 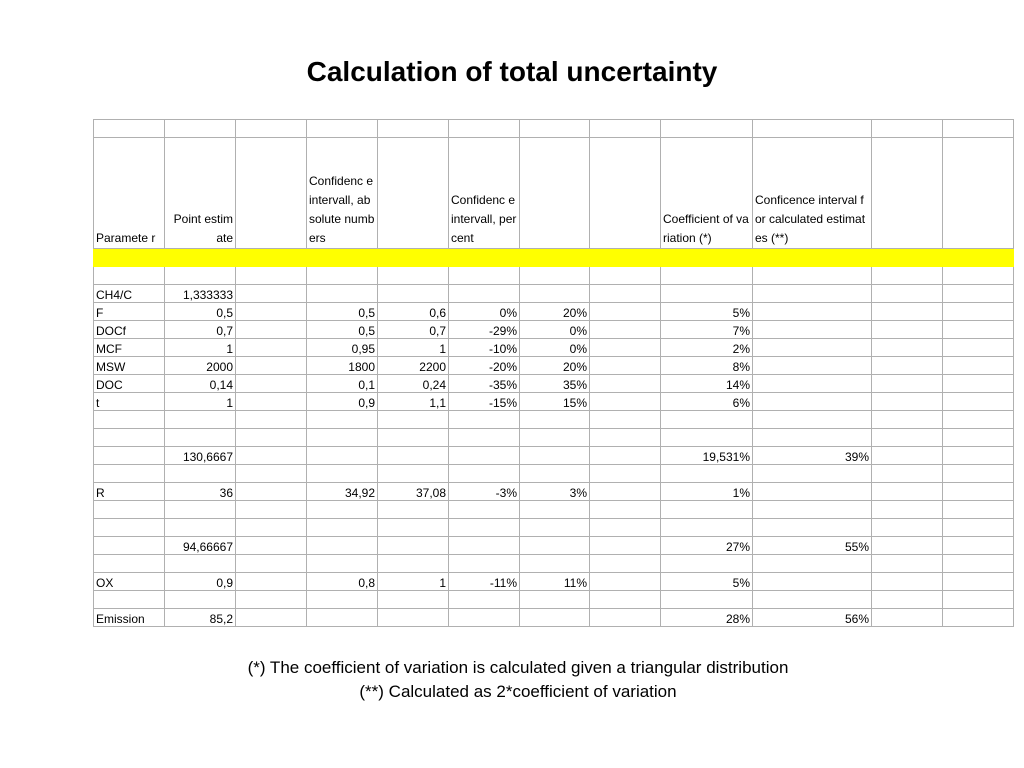 What do you see at coordinates (484, 193) in the screenshot?
I see `header-cell: Confidenc e intervall, percent` at bounding box center [484, 193].